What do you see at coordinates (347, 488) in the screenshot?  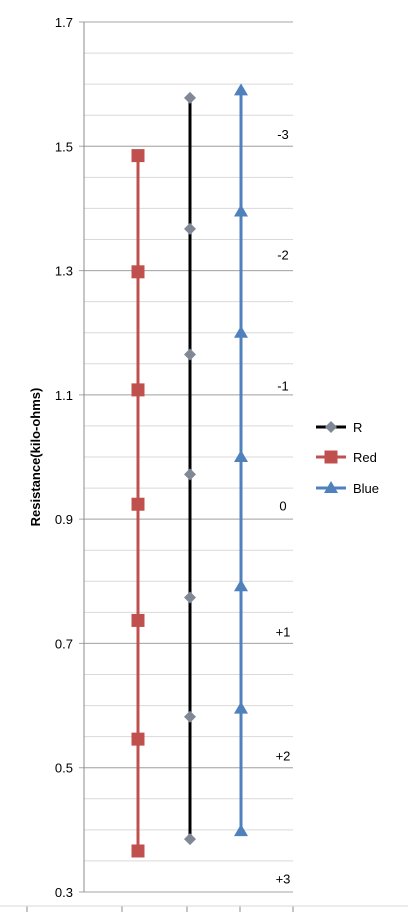 I see `legend-item-blue: Blue` at bounding box center [347, 488].